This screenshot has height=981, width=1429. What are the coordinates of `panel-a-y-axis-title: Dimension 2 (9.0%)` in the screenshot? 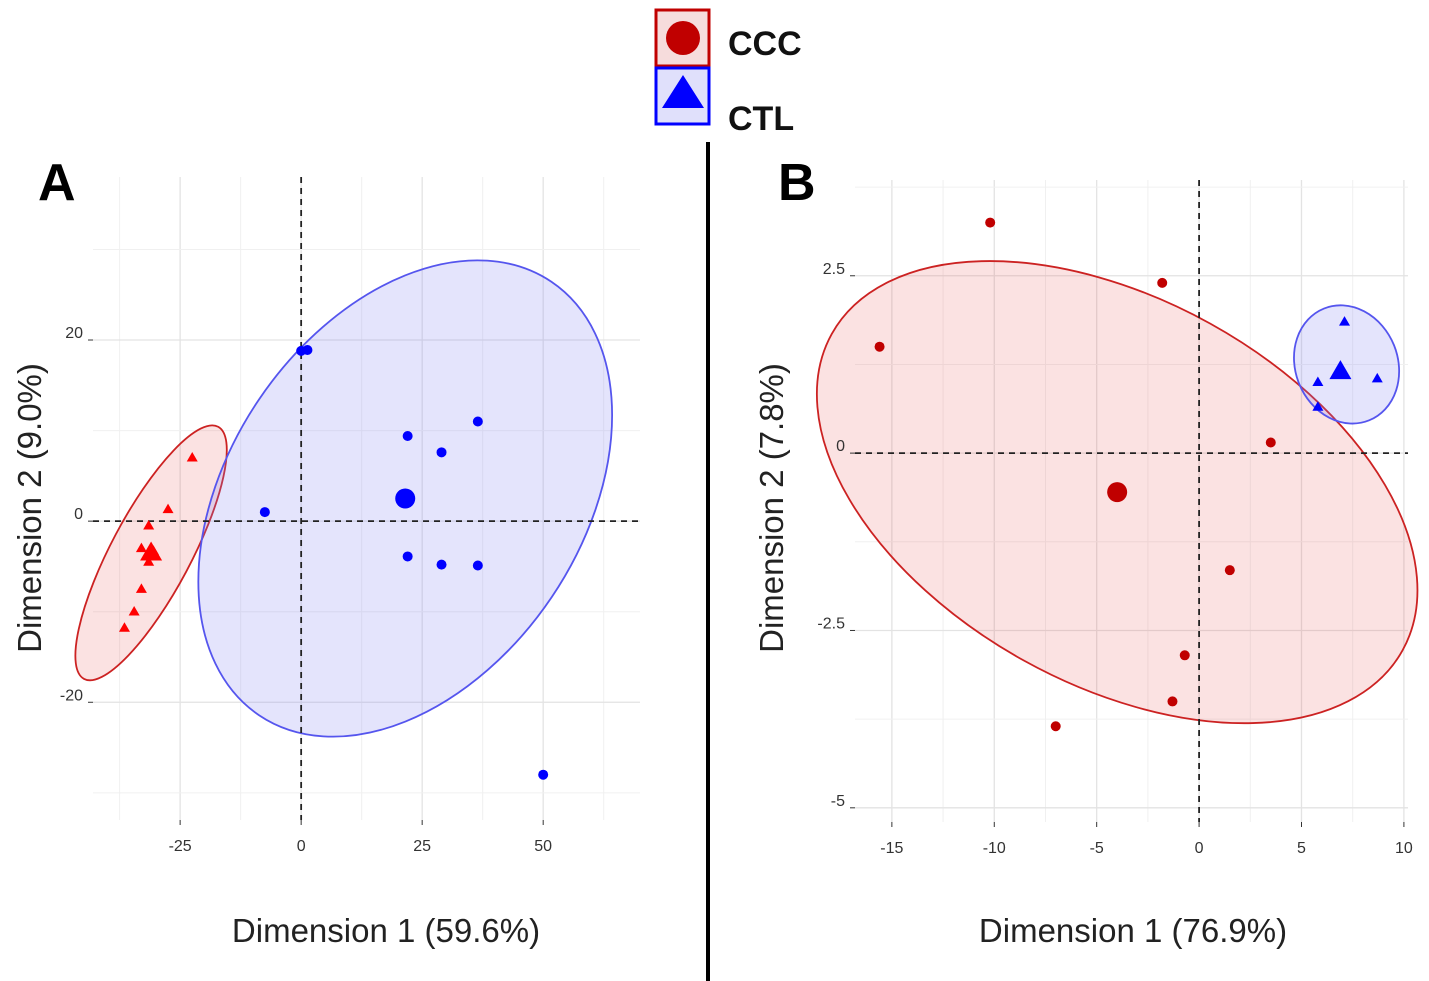 It's located at (29, 508).